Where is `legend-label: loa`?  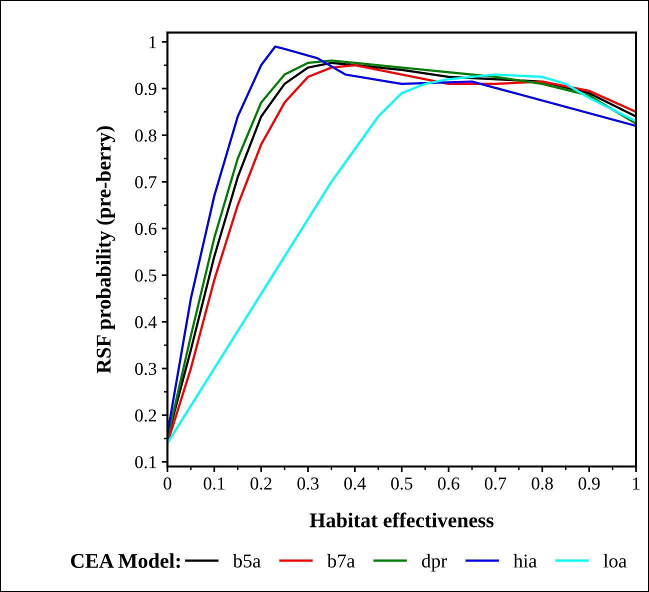
legend-label: loa is located at coordinates (615, 561).